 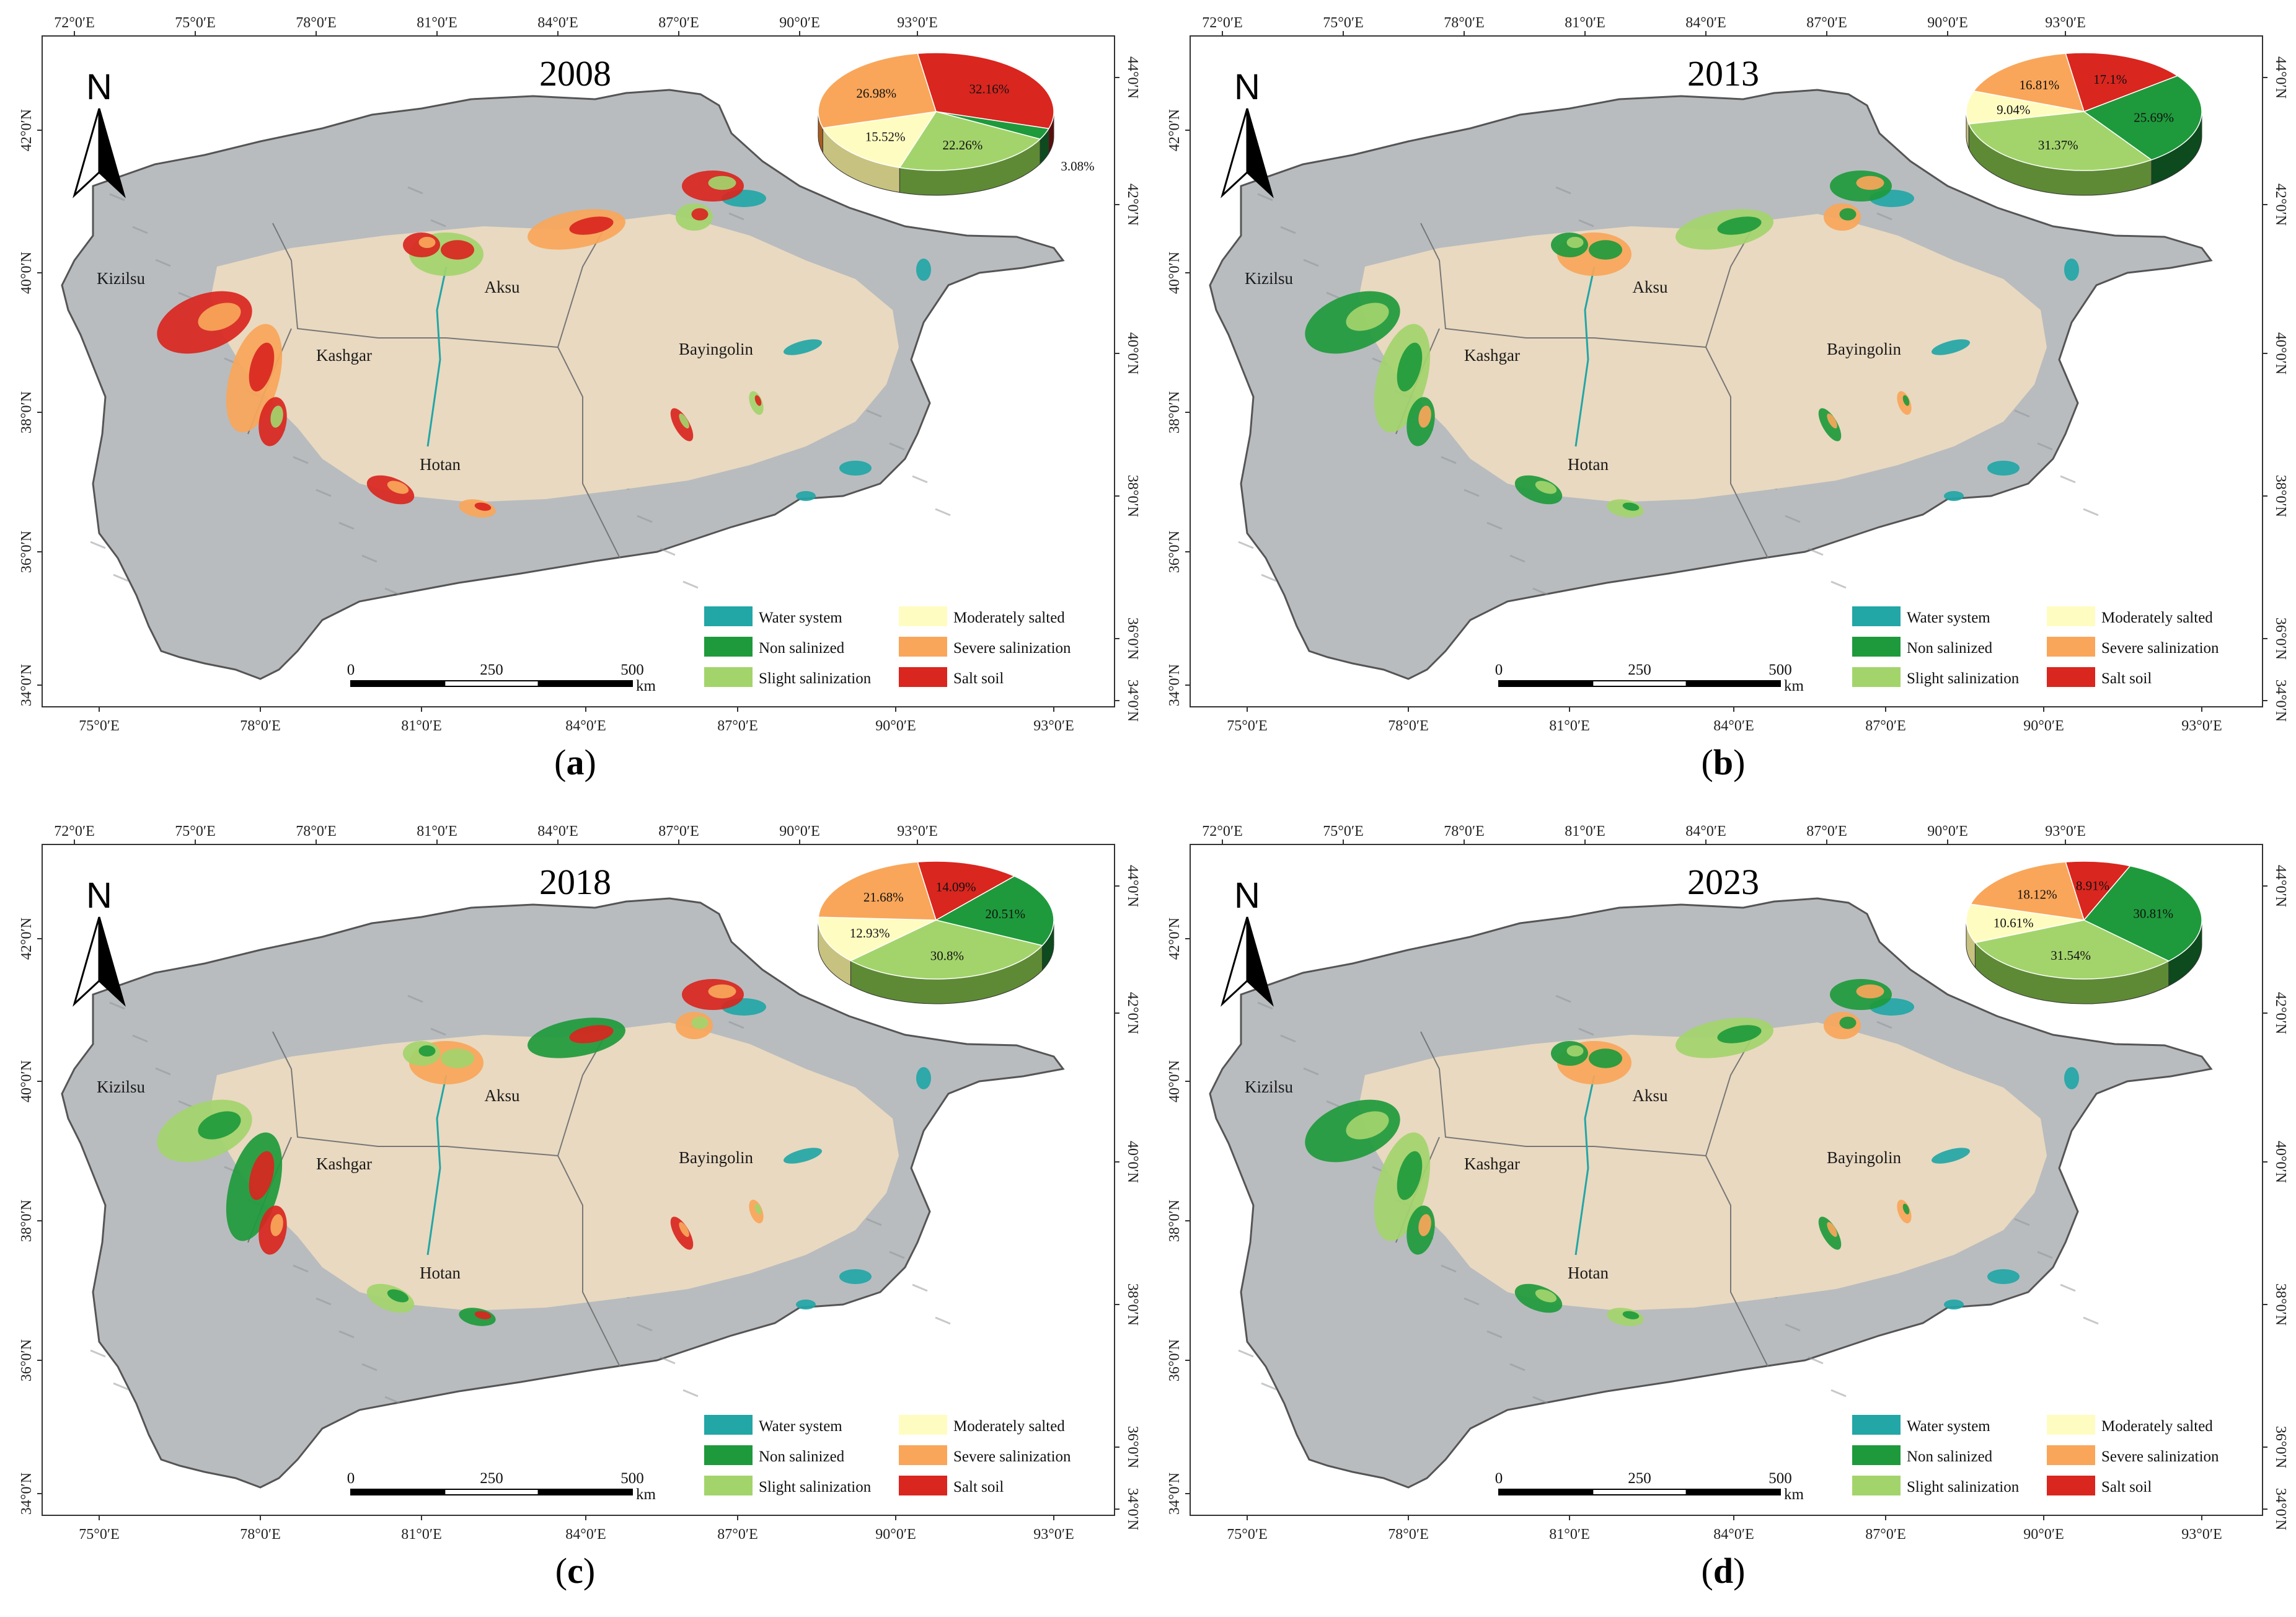 I want to click on scale-unit: km, so click(x=1794, y=686).